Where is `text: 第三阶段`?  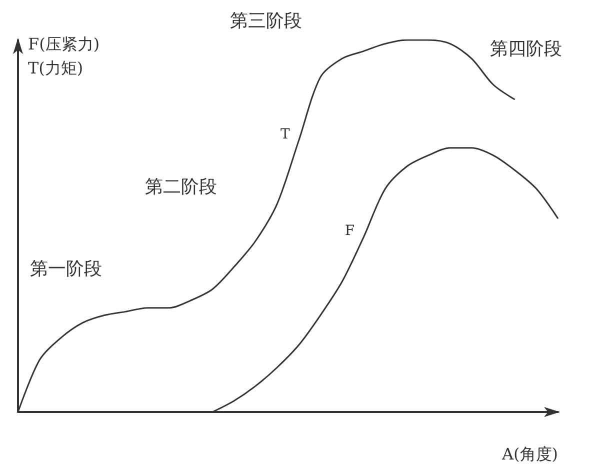 text: 第三阶段 is located at coordinates (266, 21).